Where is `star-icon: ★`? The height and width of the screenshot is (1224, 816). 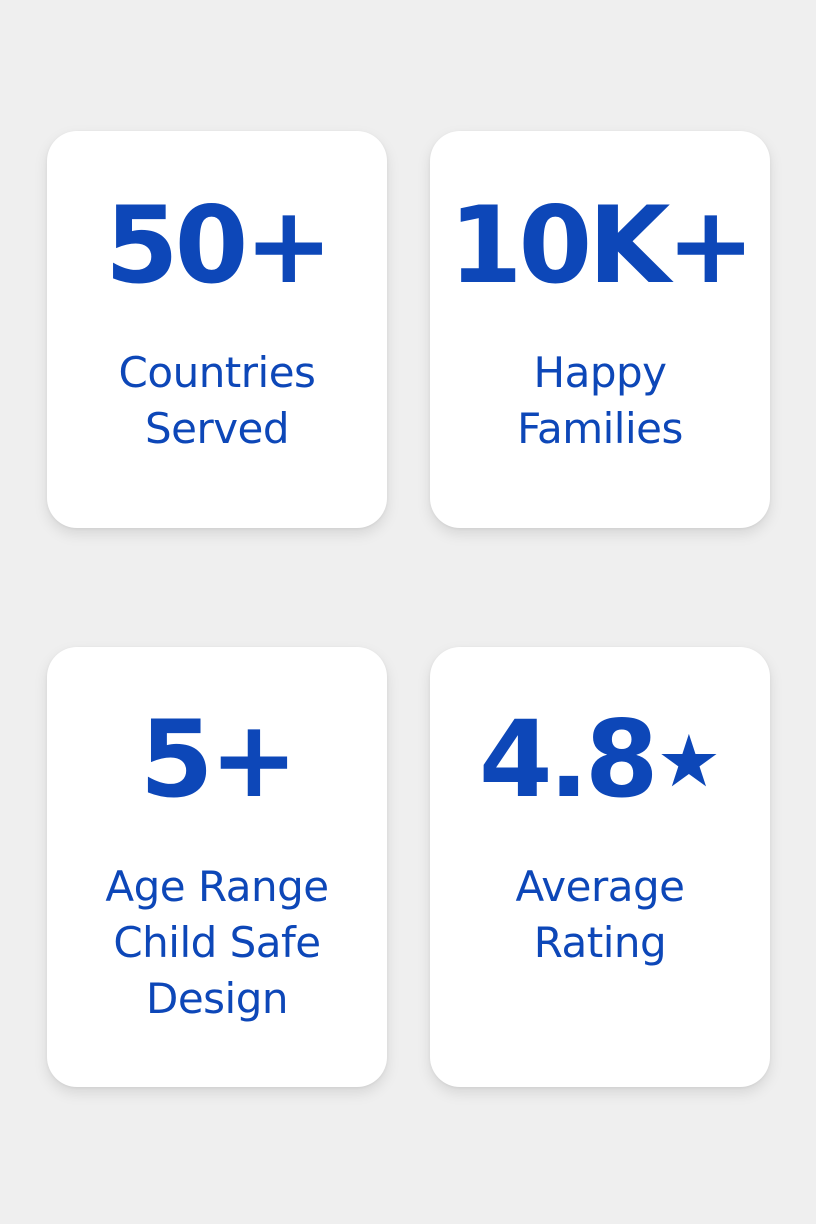
star-icon: ★ is located at coordinates (689, 761).